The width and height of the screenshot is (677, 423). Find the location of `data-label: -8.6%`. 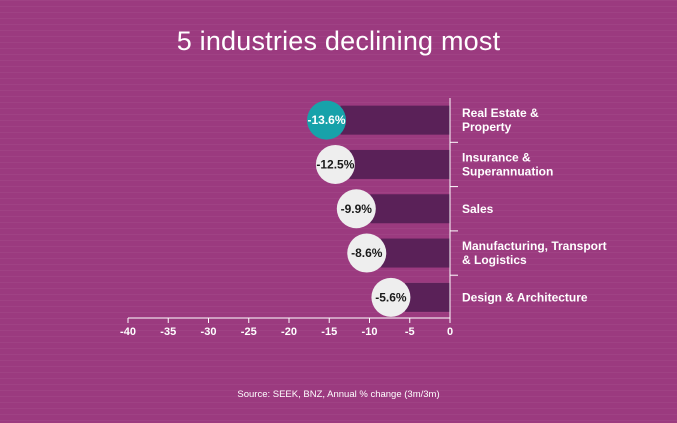

data-label: -8.6% is located at coordinates (367, 253).